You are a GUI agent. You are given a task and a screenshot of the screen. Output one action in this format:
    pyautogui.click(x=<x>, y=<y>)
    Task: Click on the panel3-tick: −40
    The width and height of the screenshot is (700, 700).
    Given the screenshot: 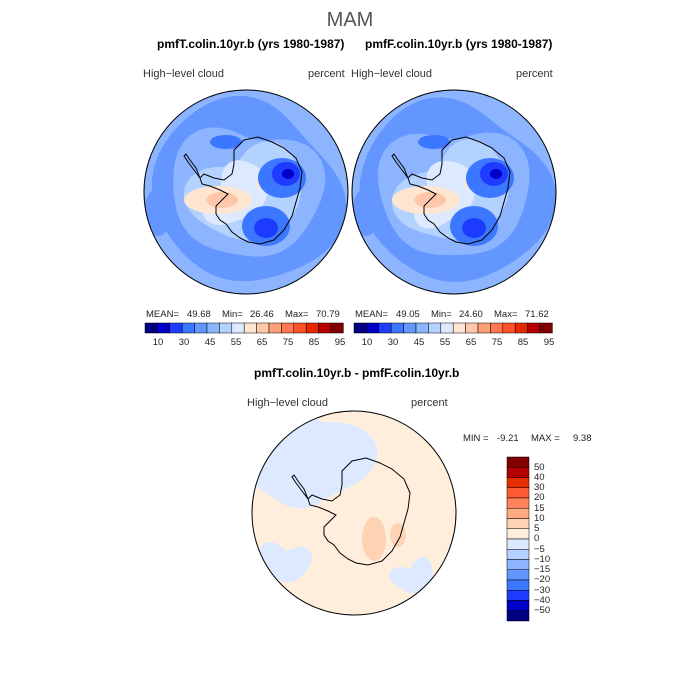 What is the action you would take?
    pyautogui.click(x=542, y=600)
    